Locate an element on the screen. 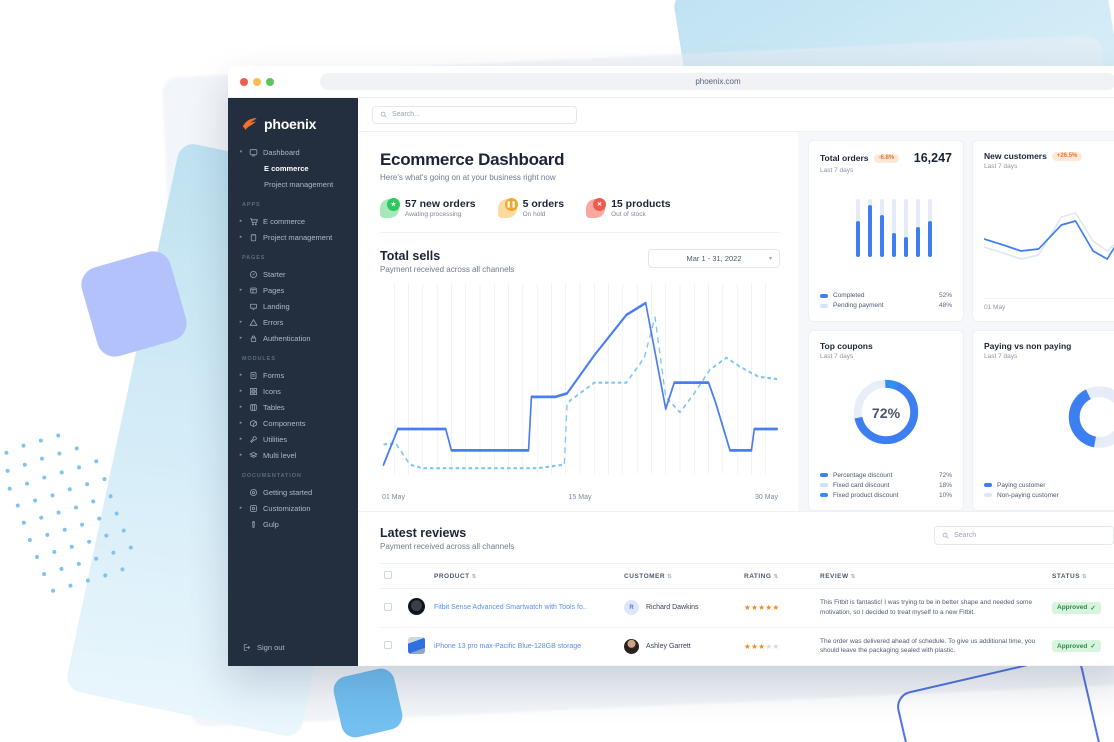  x-tick: 15 May is located at coordinates (580, 497).